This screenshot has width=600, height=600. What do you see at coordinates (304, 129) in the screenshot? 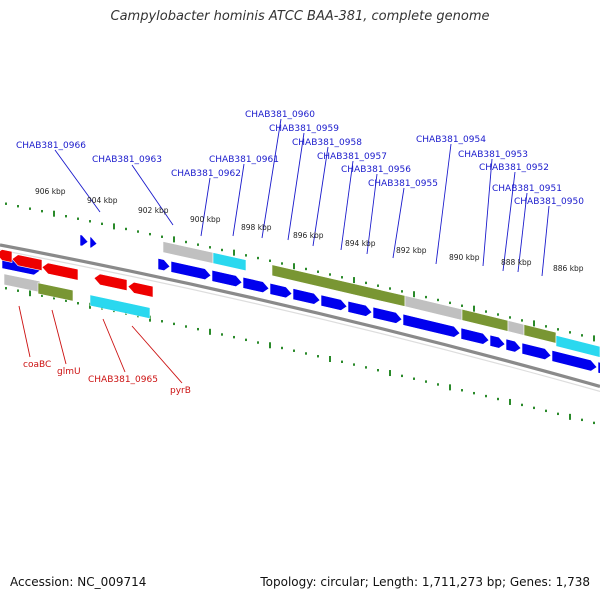
I see `gene-label: CHAB381_0959` at bounding box center [304, 129].